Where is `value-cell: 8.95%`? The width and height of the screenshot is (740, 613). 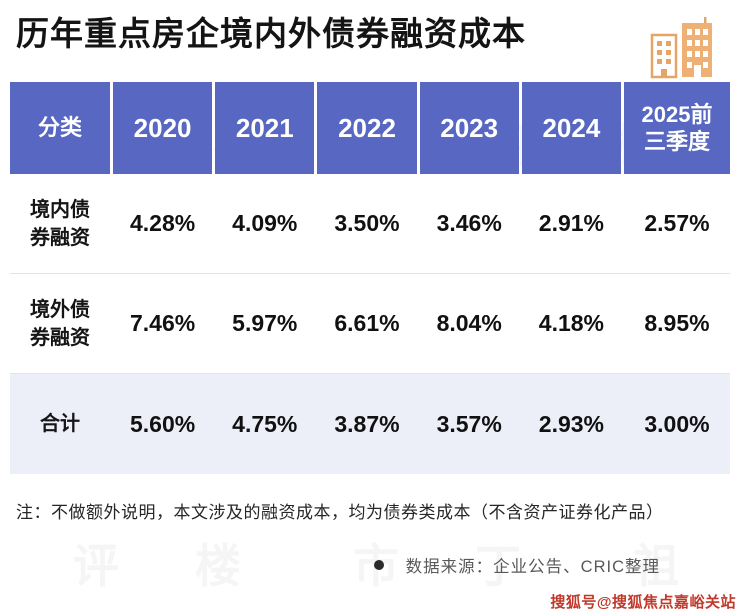
value-cell: 8.95% is located at coordinates (677, 323).